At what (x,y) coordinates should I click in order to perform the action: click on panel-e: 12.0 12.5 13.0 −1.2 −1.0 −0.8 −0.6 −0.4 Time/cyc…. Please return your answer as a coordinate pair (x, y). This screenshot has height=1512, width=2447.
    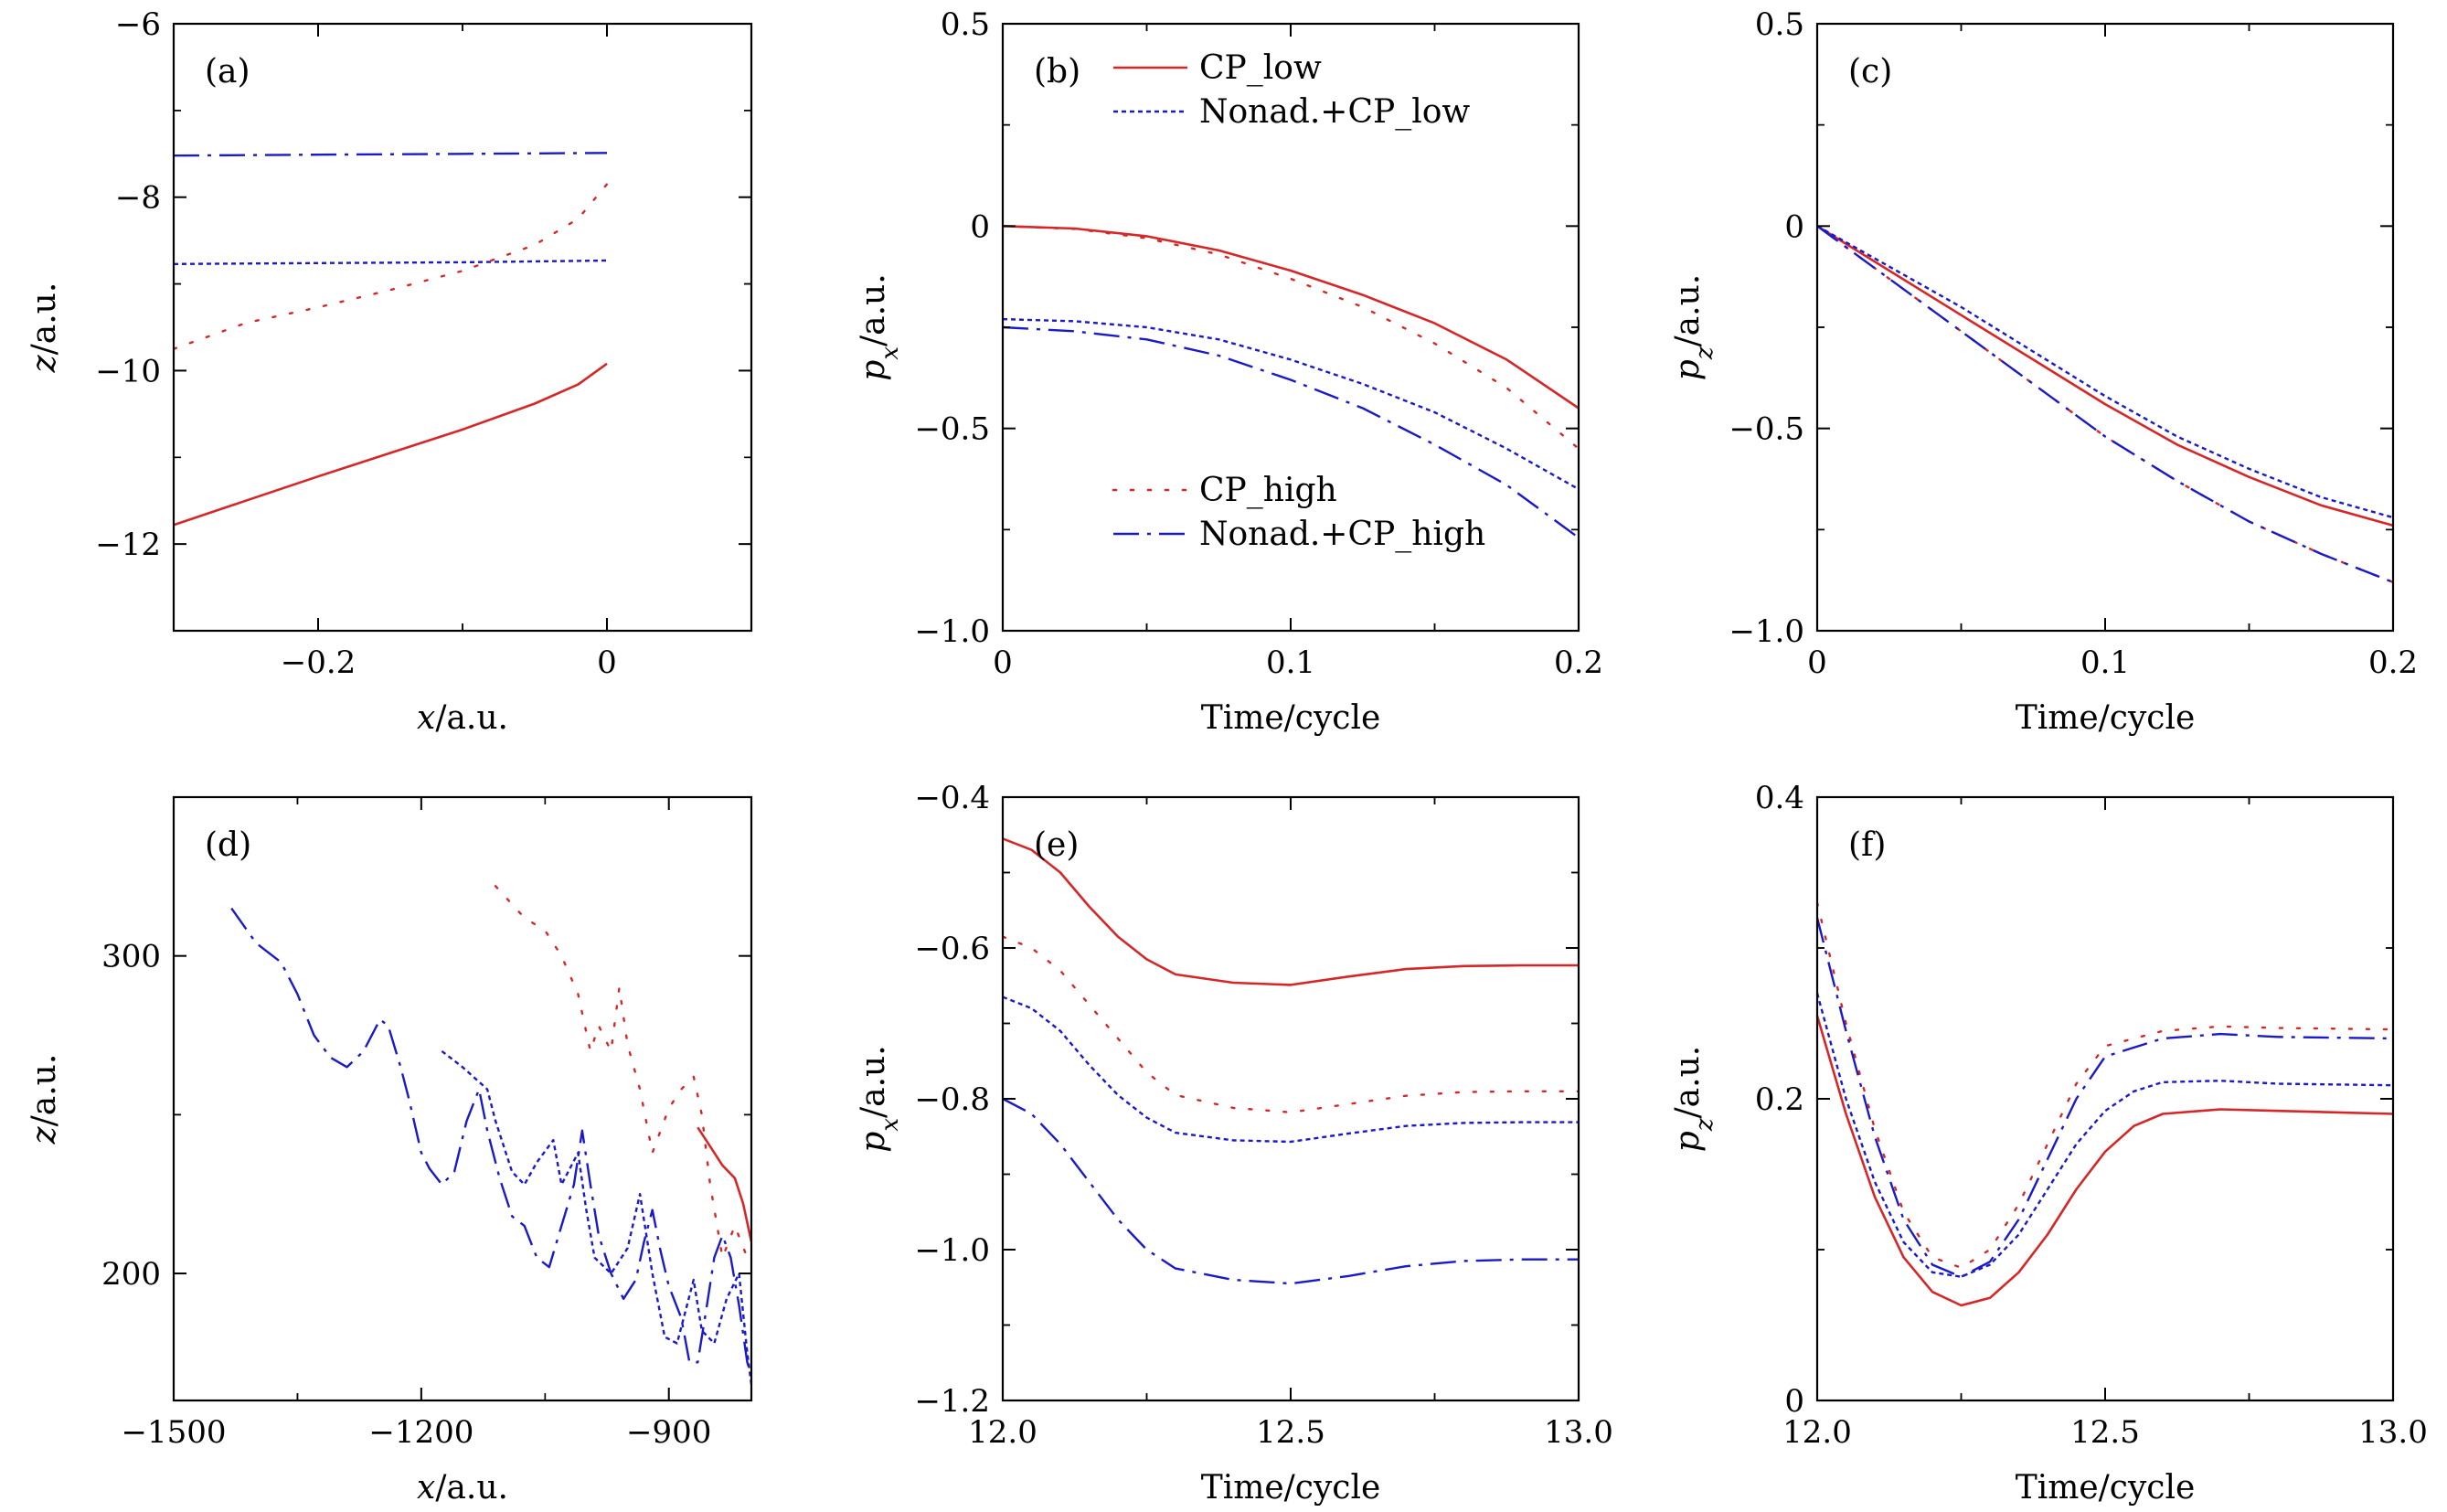
    Looking at the image, I should click on (1234, 1143).